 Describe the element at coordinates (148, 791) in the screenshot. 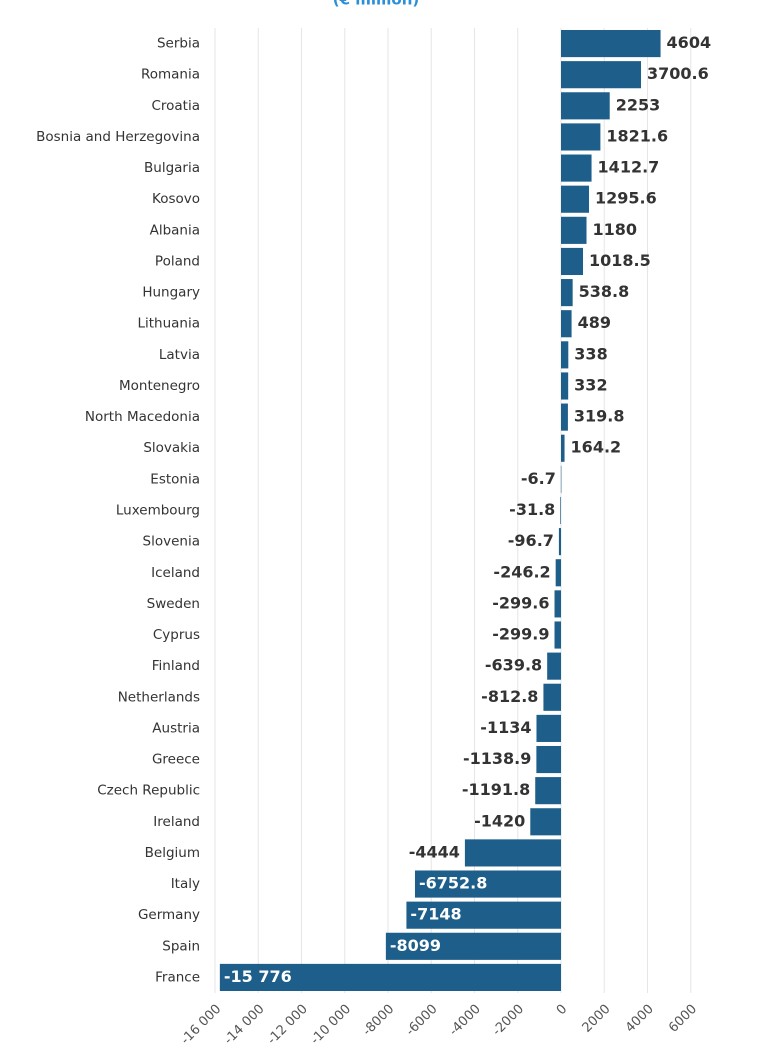

I see `category-label: Czech Republic` at that location.